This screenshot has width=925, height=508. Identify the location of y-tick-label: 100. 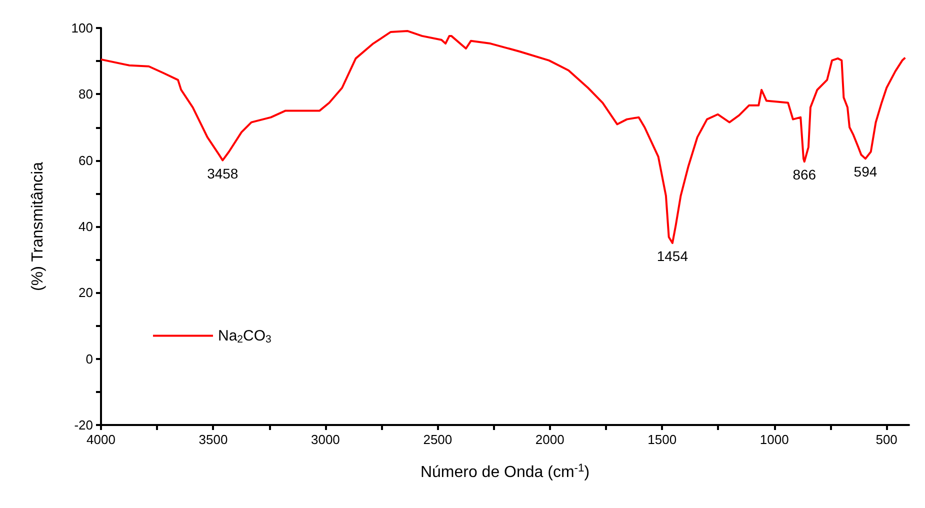
(82, 28).